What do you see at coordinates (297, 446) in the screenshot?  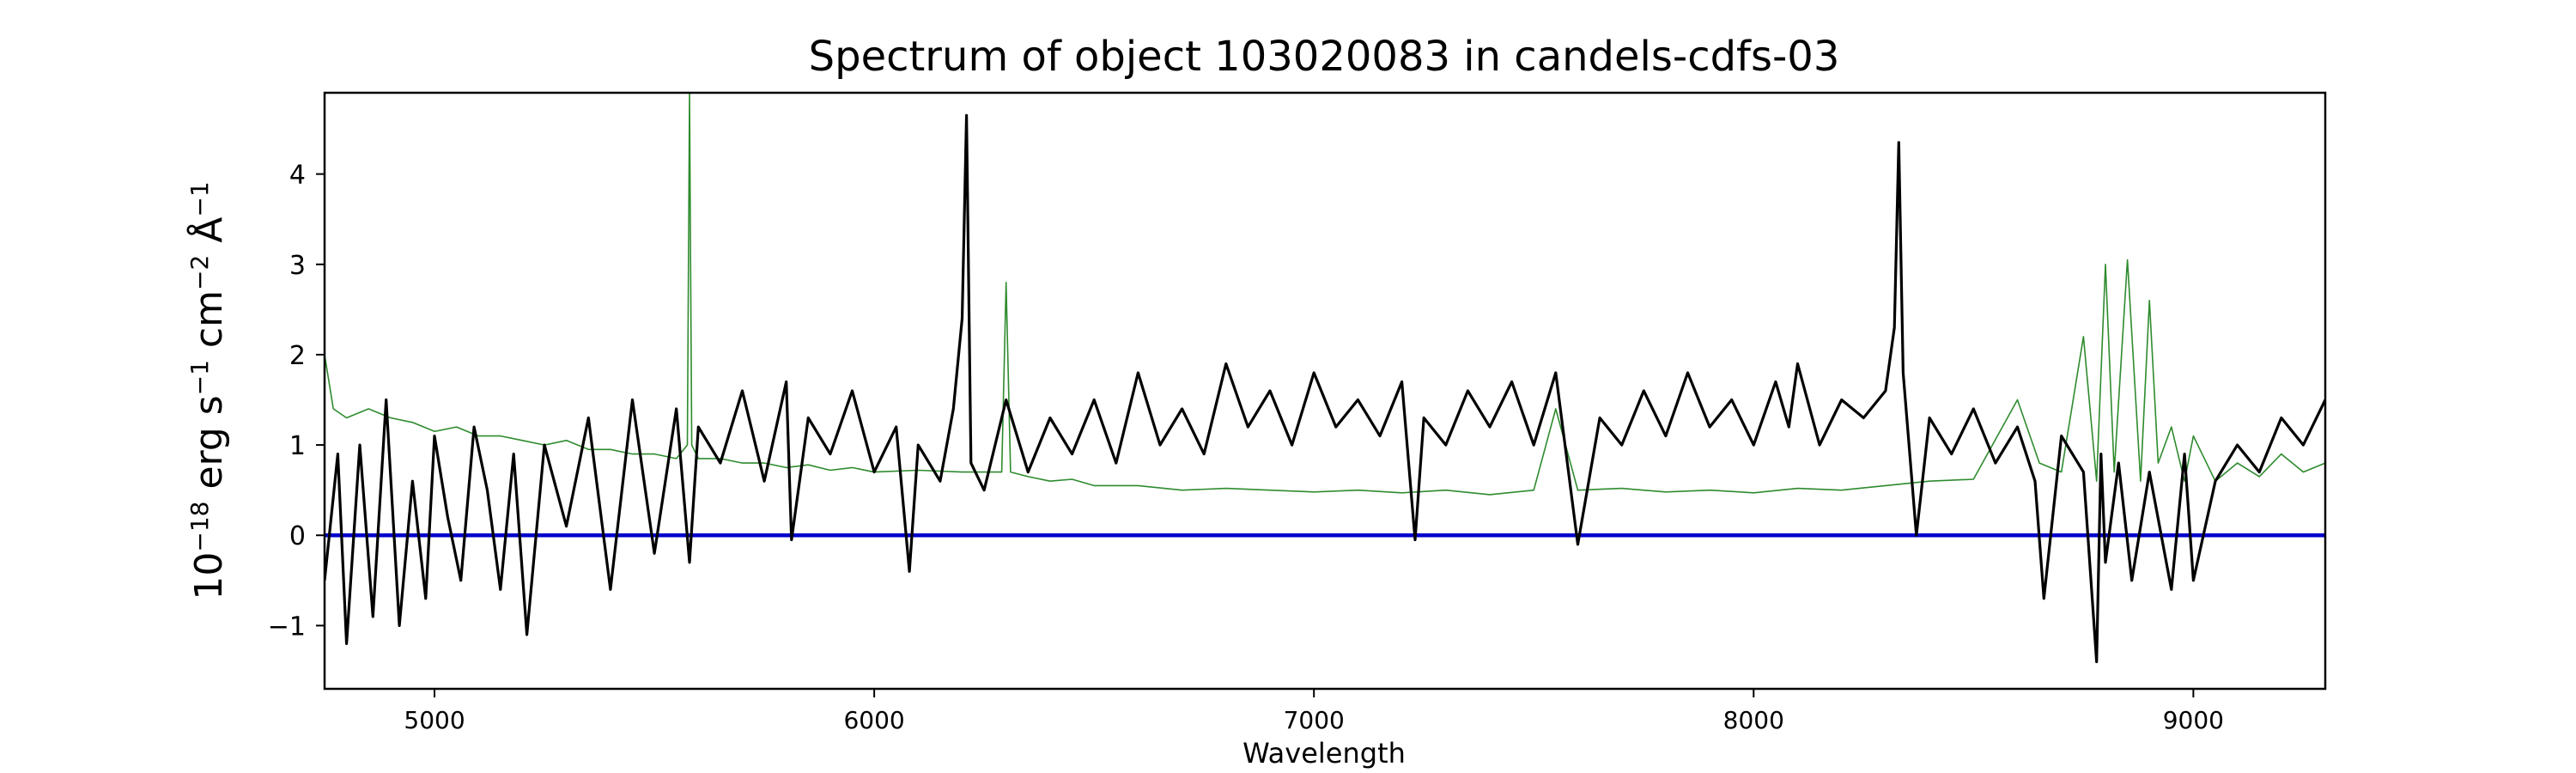 I see `y-tick-label: 1` at bounding box center [297, 446].